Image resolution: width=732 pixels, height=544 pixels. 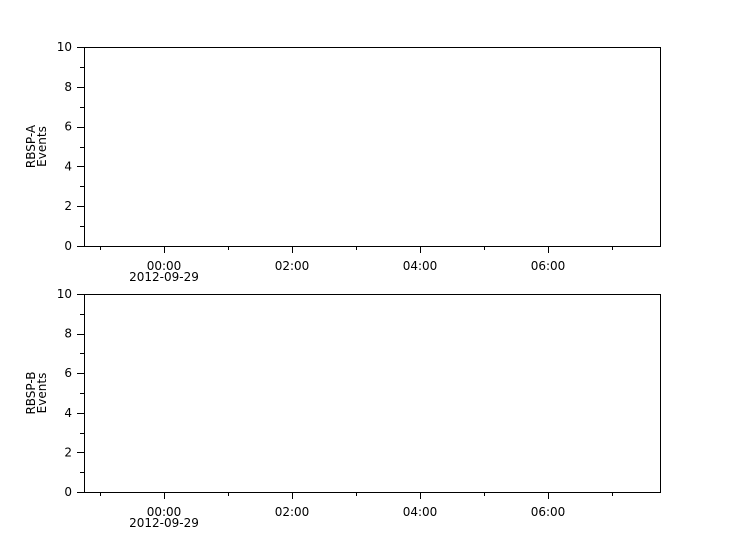 What do you see at coordinates (31, 392) in the screenshot?
I see `y-axis-label: RBSP-B` at bounding box center [31, 392].